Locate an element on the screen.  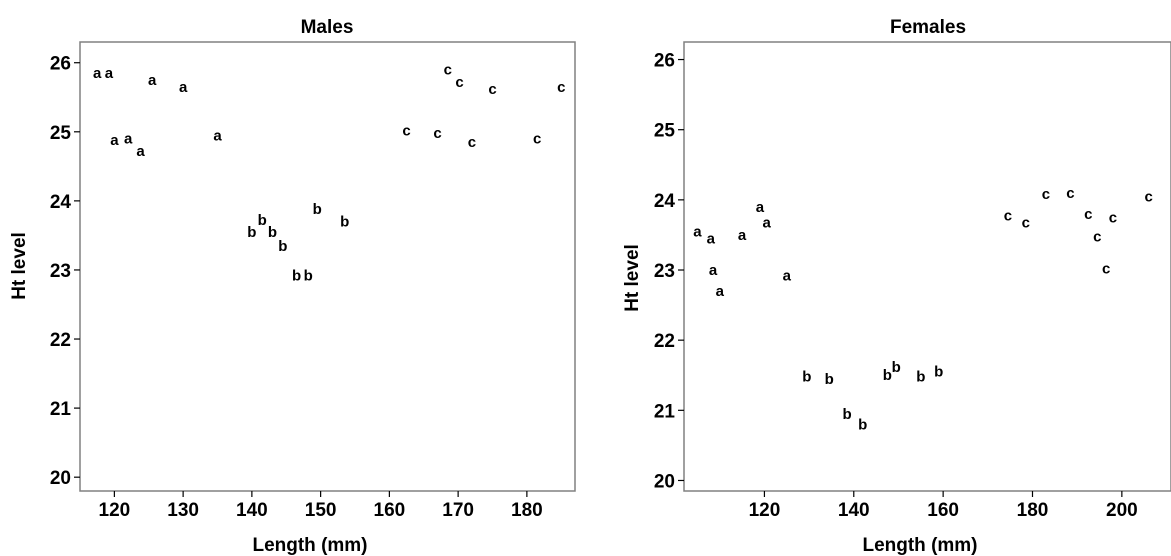
females-x-tick-label-1: 140 is located at coordinates (854, 510).